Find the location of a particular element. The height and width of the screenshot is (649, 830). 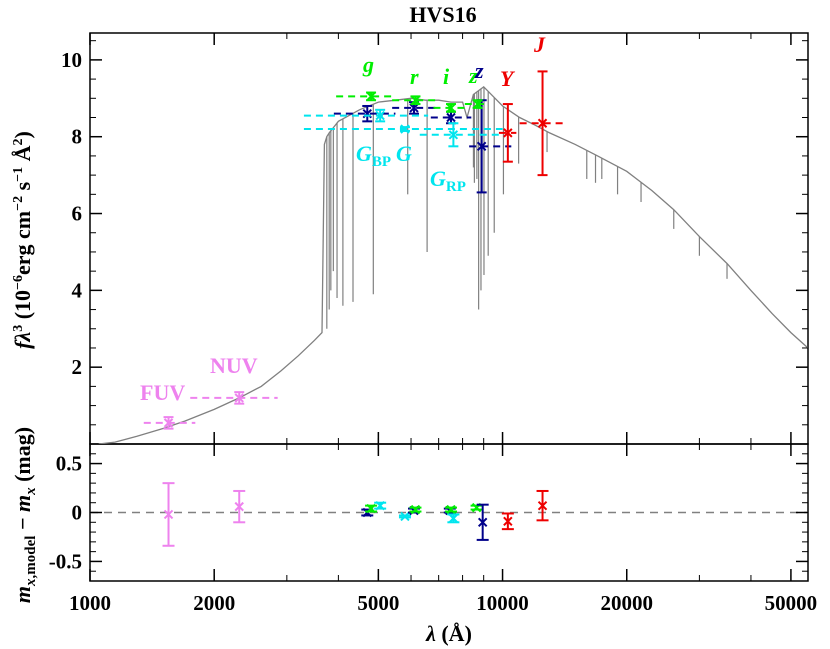

x-tick-label: 10000 is located at coordinates (502, 603).